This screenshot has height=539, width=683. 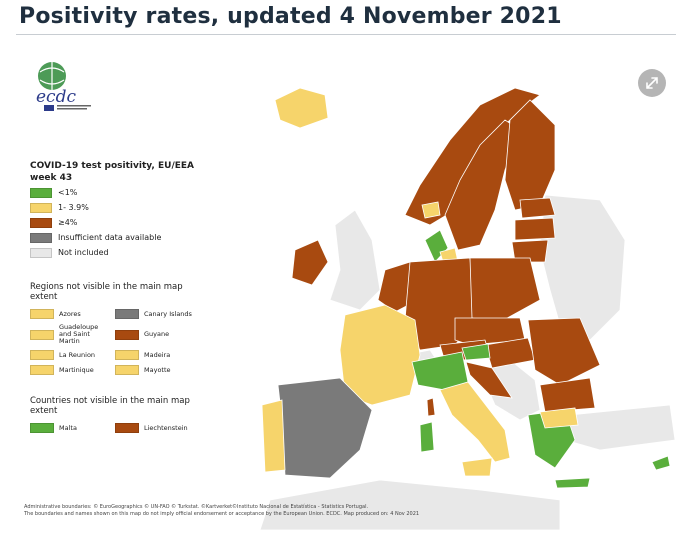 I want to click on country-item: Malta, so click(x=72, y=428).